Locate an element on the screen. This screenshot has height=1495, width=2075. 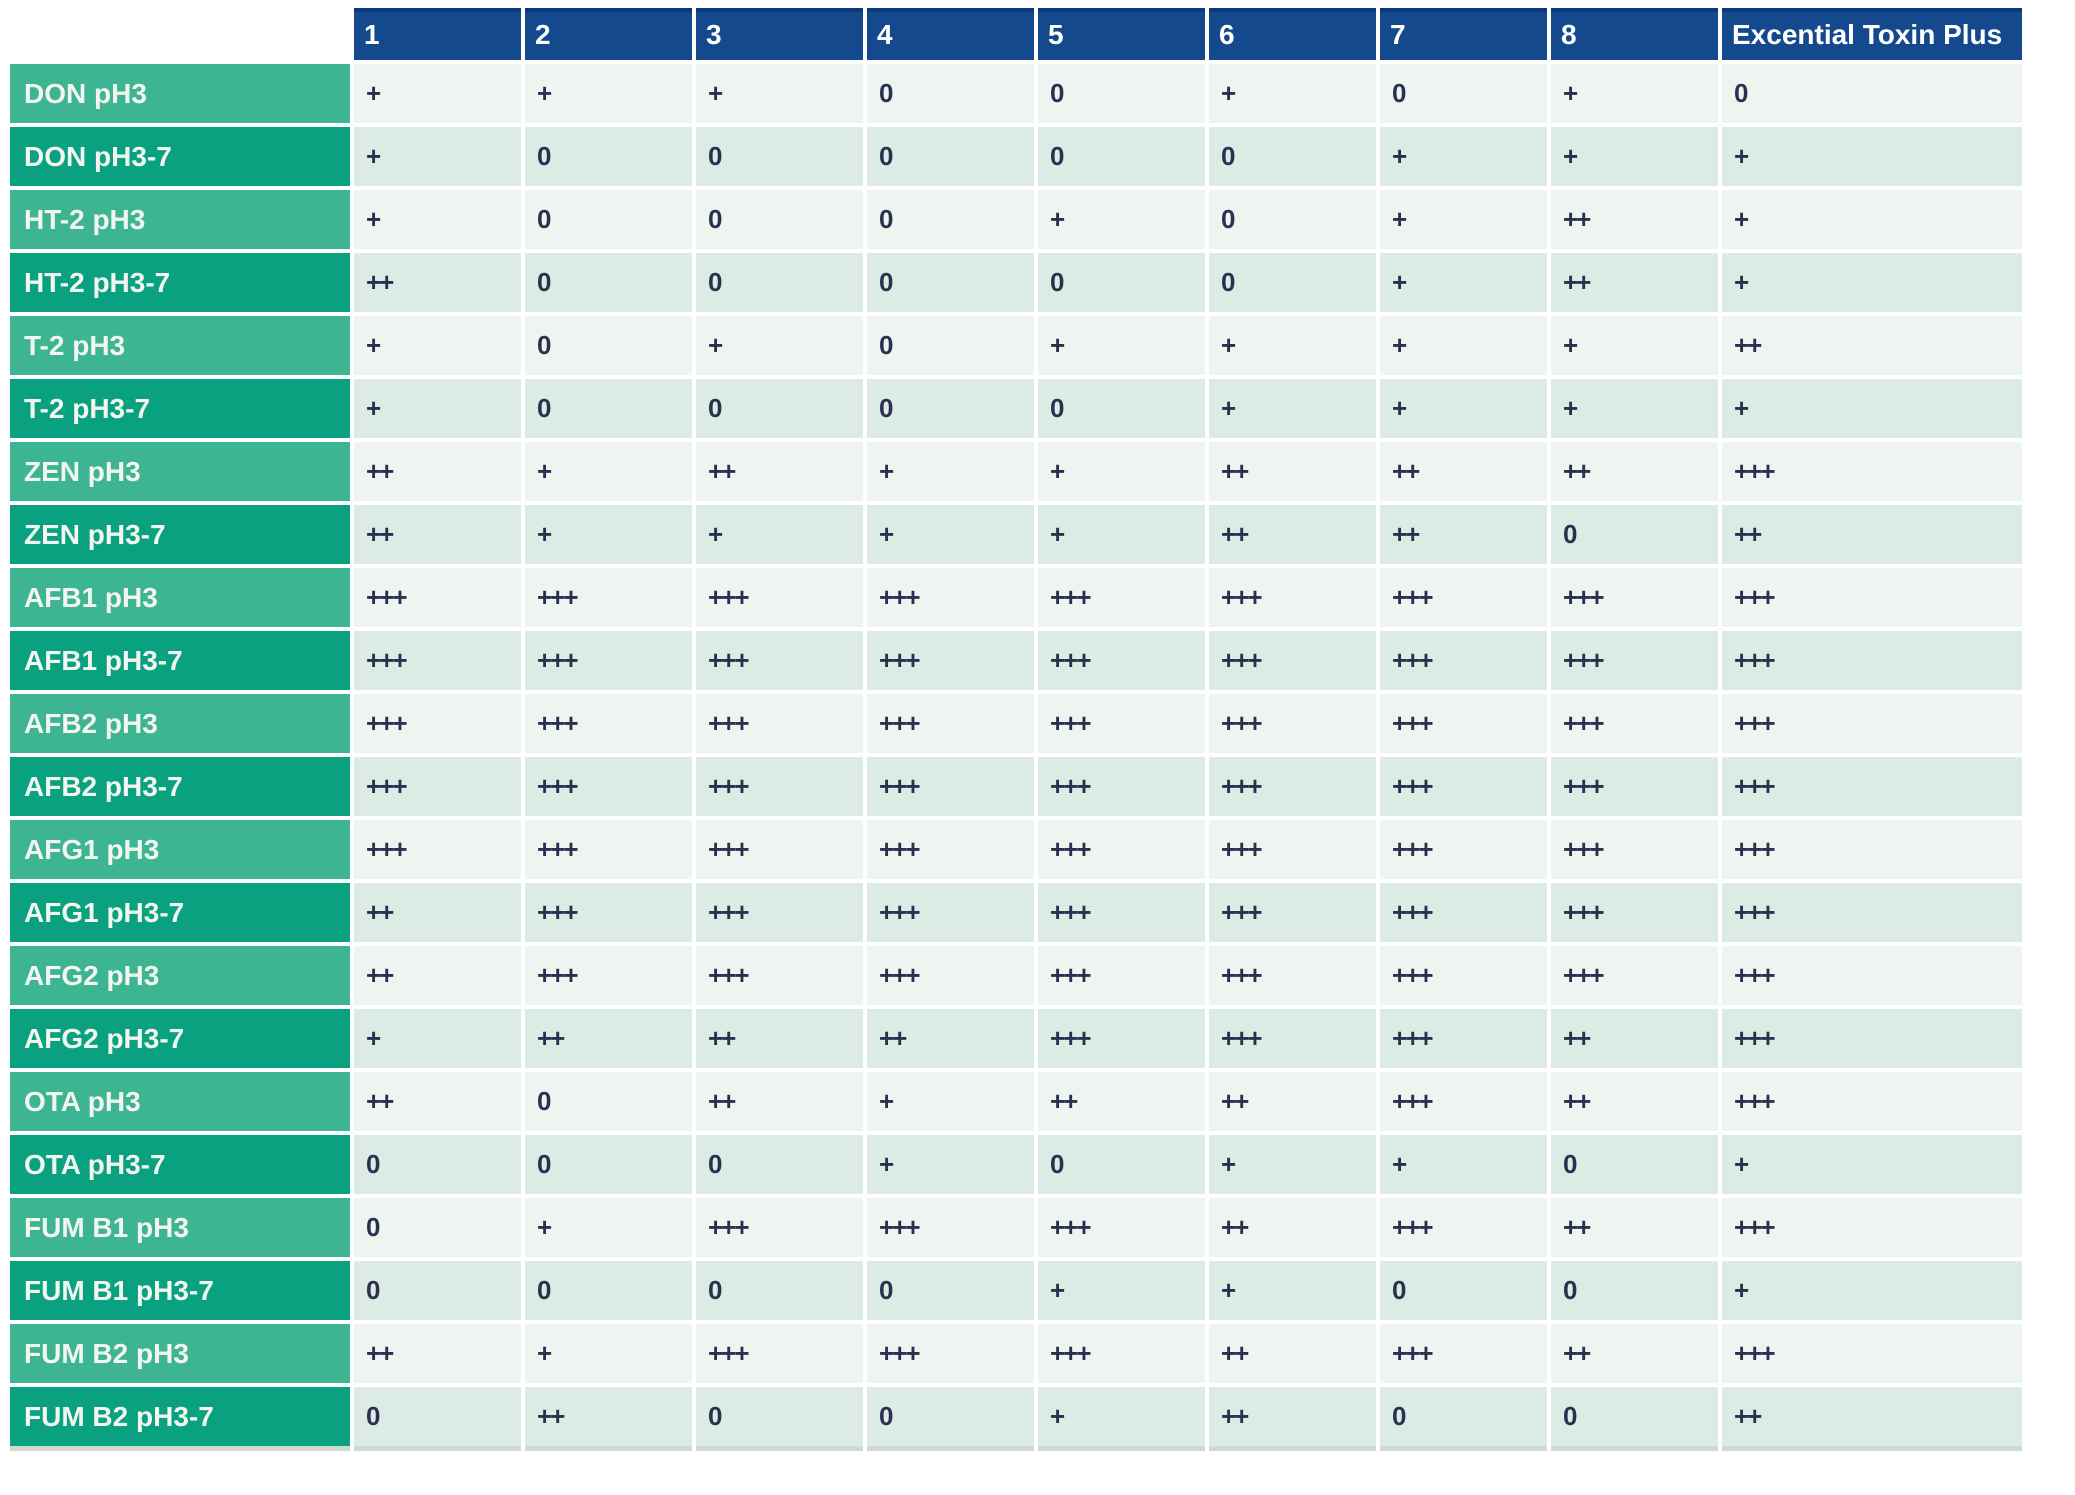
table-row-afb2-ph3-7: AFB2 pH3-7 +++ +++ +++ +++ +++ +++ +++ +++ +++ is located at coordinates (1016, 786).